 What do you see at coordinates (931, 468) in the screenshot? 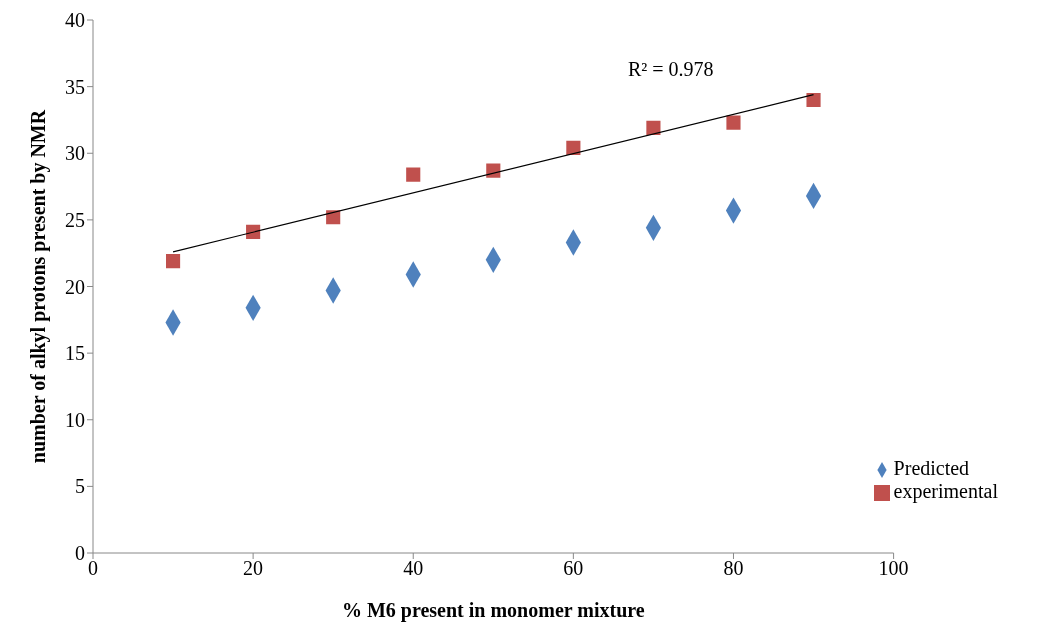
I see `legend-label: Predicted` at bounding box center [931, 468].